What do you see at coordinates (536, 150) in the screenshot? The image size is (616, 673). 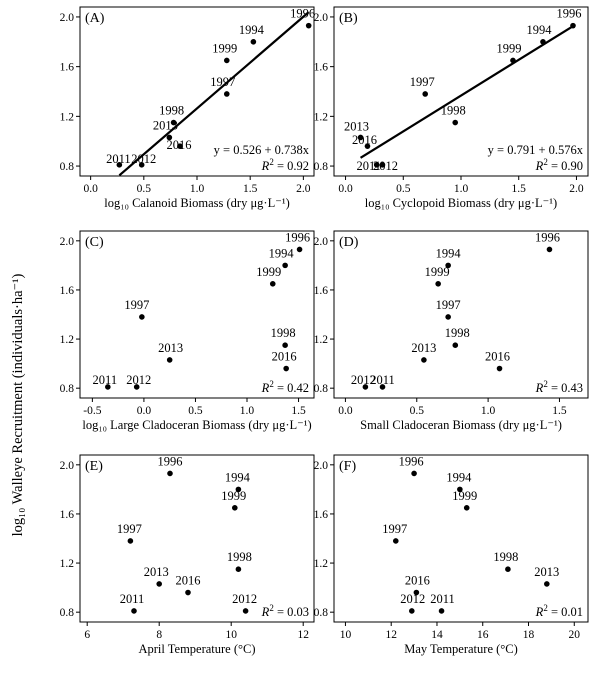 I see `regression-equation: y = 0.791 + 0.576x` at bounding box center [536, 150].